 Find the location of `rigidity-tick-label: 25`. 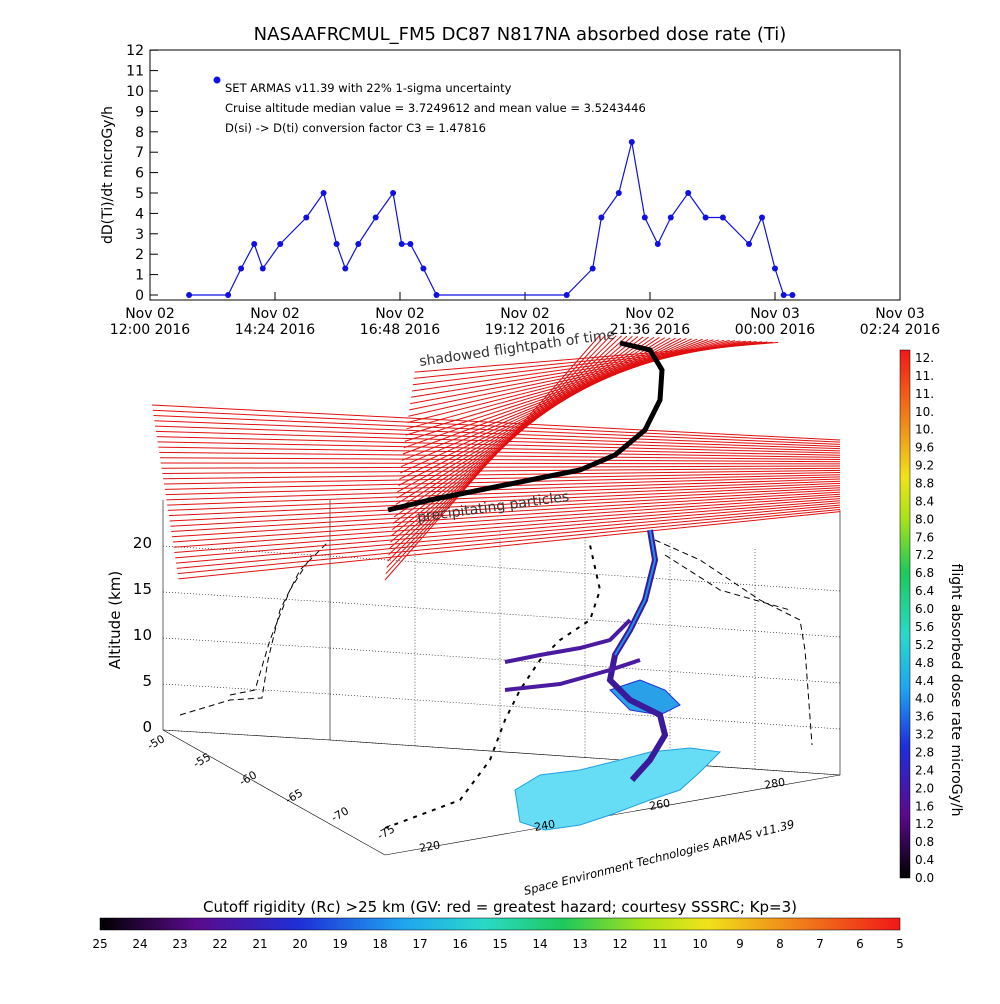

rigidity-tick-label: 25 is located at coordinates (99, 944).